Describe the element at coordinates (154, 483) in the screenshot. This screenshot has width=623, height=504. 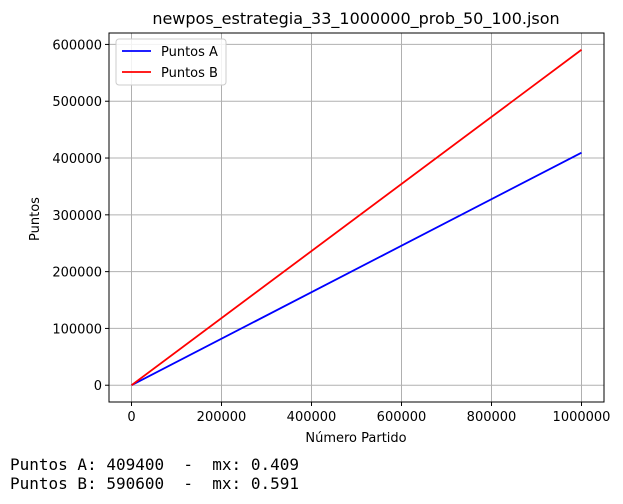
I see `footer-line-b: Puntos B: 590600 - mx: 0.591` at that location.